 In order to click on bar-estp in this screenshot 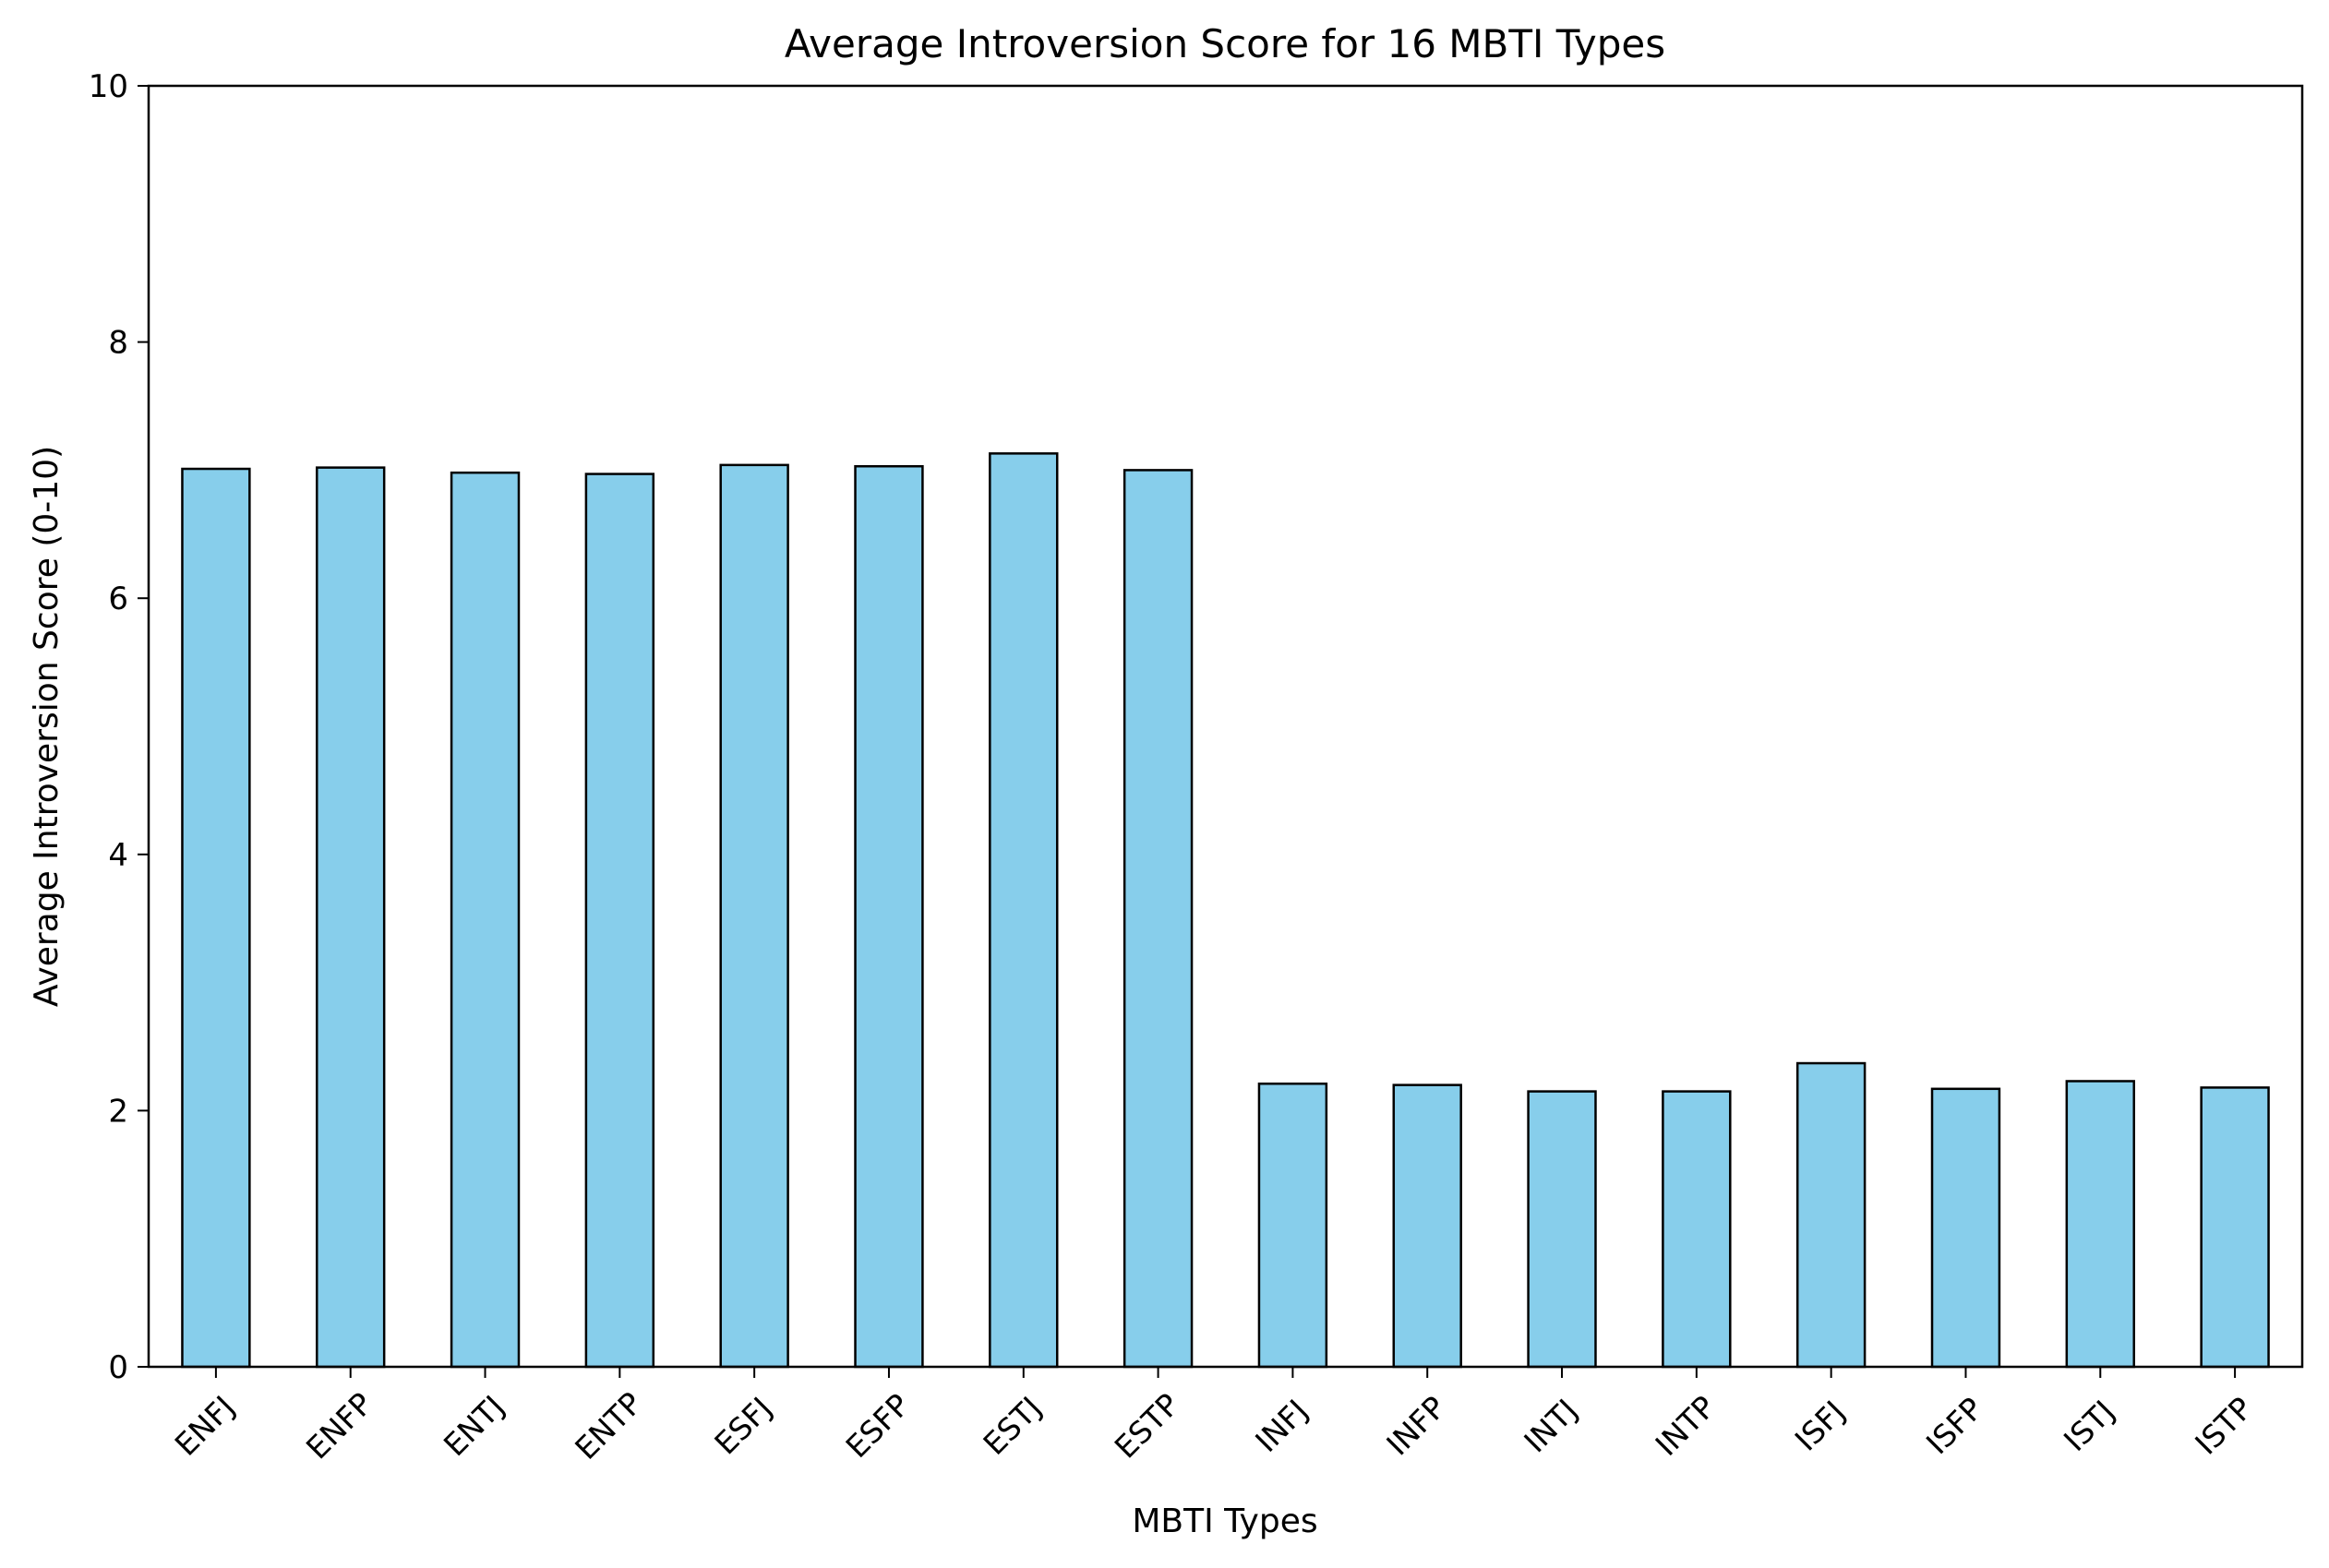, I will do `click(1158, 919)`.